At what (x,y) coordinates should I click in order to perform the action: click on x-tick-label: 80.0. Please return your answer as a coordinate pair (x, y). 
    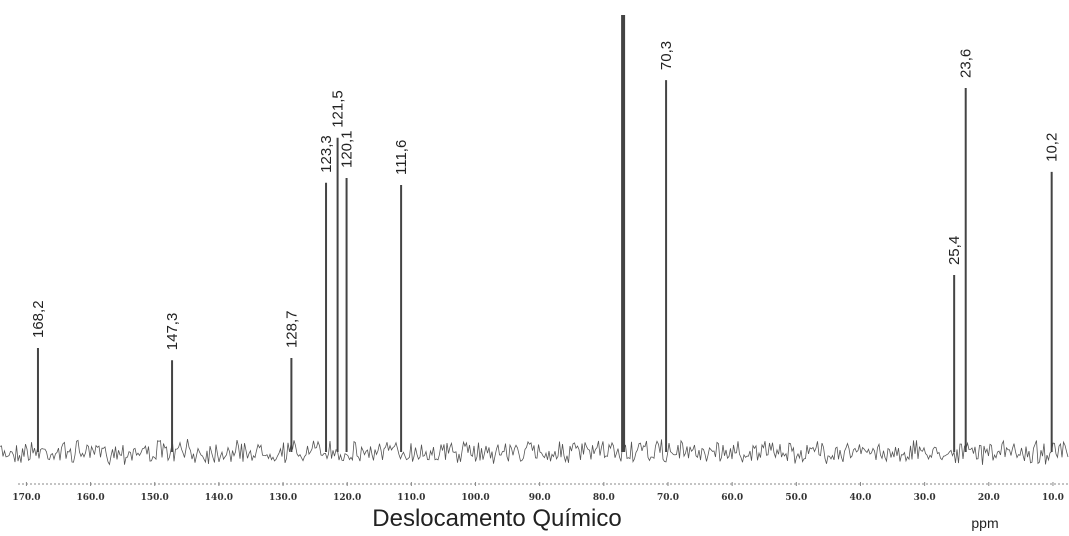
    Looking at the image, I should click on (604, 498).